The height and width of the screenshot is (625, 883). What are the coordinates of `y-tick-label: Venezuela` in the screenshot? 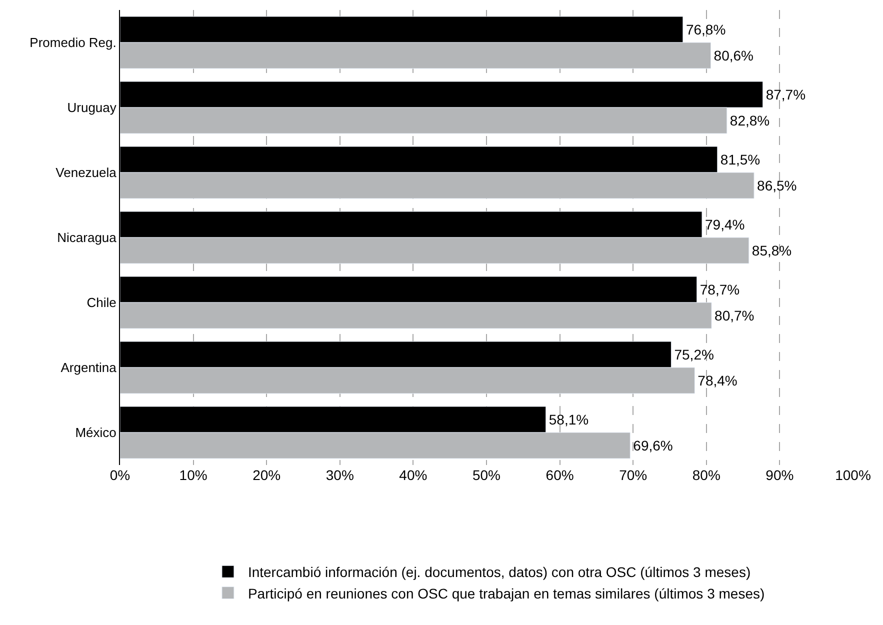 It's located at (87, 172).